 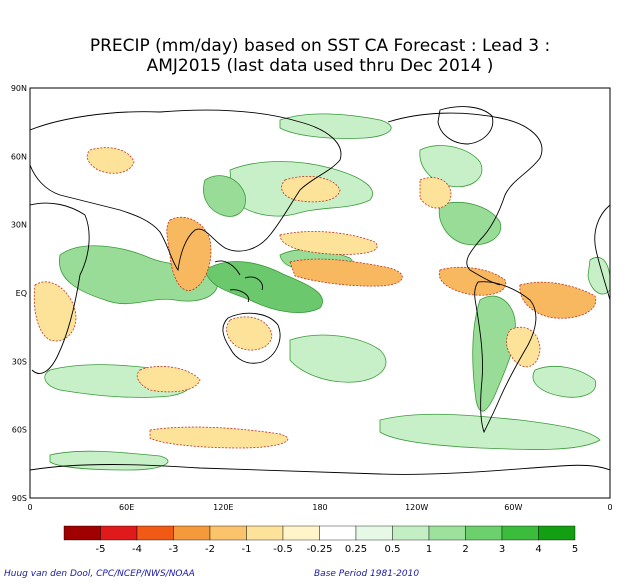 I want to click on legend-label-12: 4, so click(x=538, y=549).